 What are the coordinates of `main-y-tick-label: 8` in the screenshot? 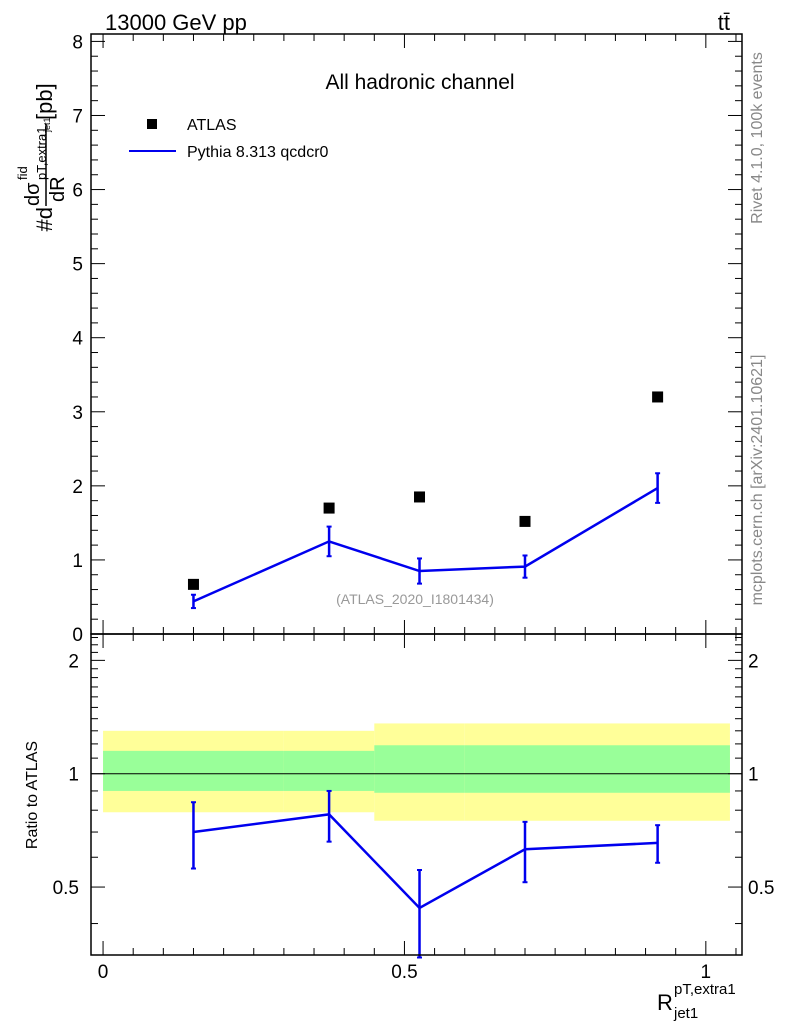 It's located at (77, 42).